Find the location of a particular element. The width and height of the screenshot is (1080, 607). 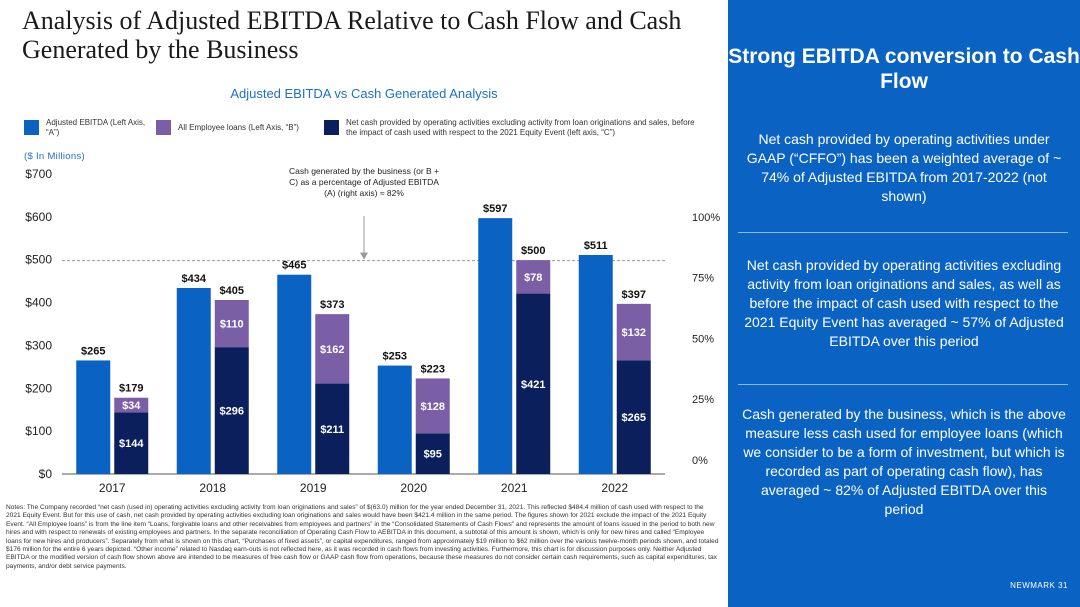

data-label-stack-total: $397 is located at coordinates (634, 295).